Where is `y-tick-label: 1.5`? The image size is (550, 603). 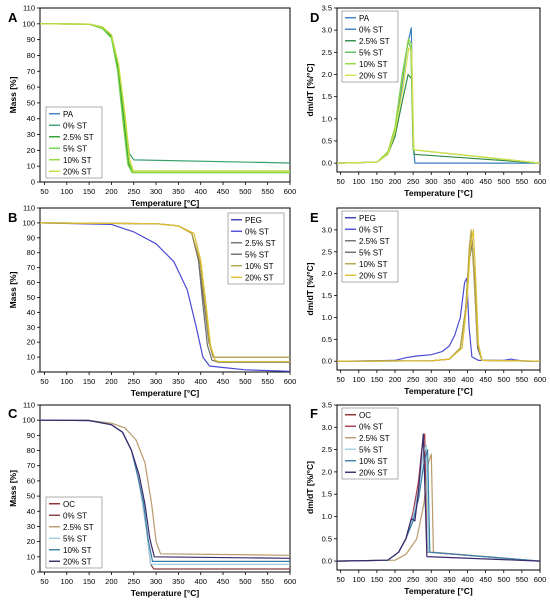
y-tick-label: 1.5 is located at coordinates (327, 295).